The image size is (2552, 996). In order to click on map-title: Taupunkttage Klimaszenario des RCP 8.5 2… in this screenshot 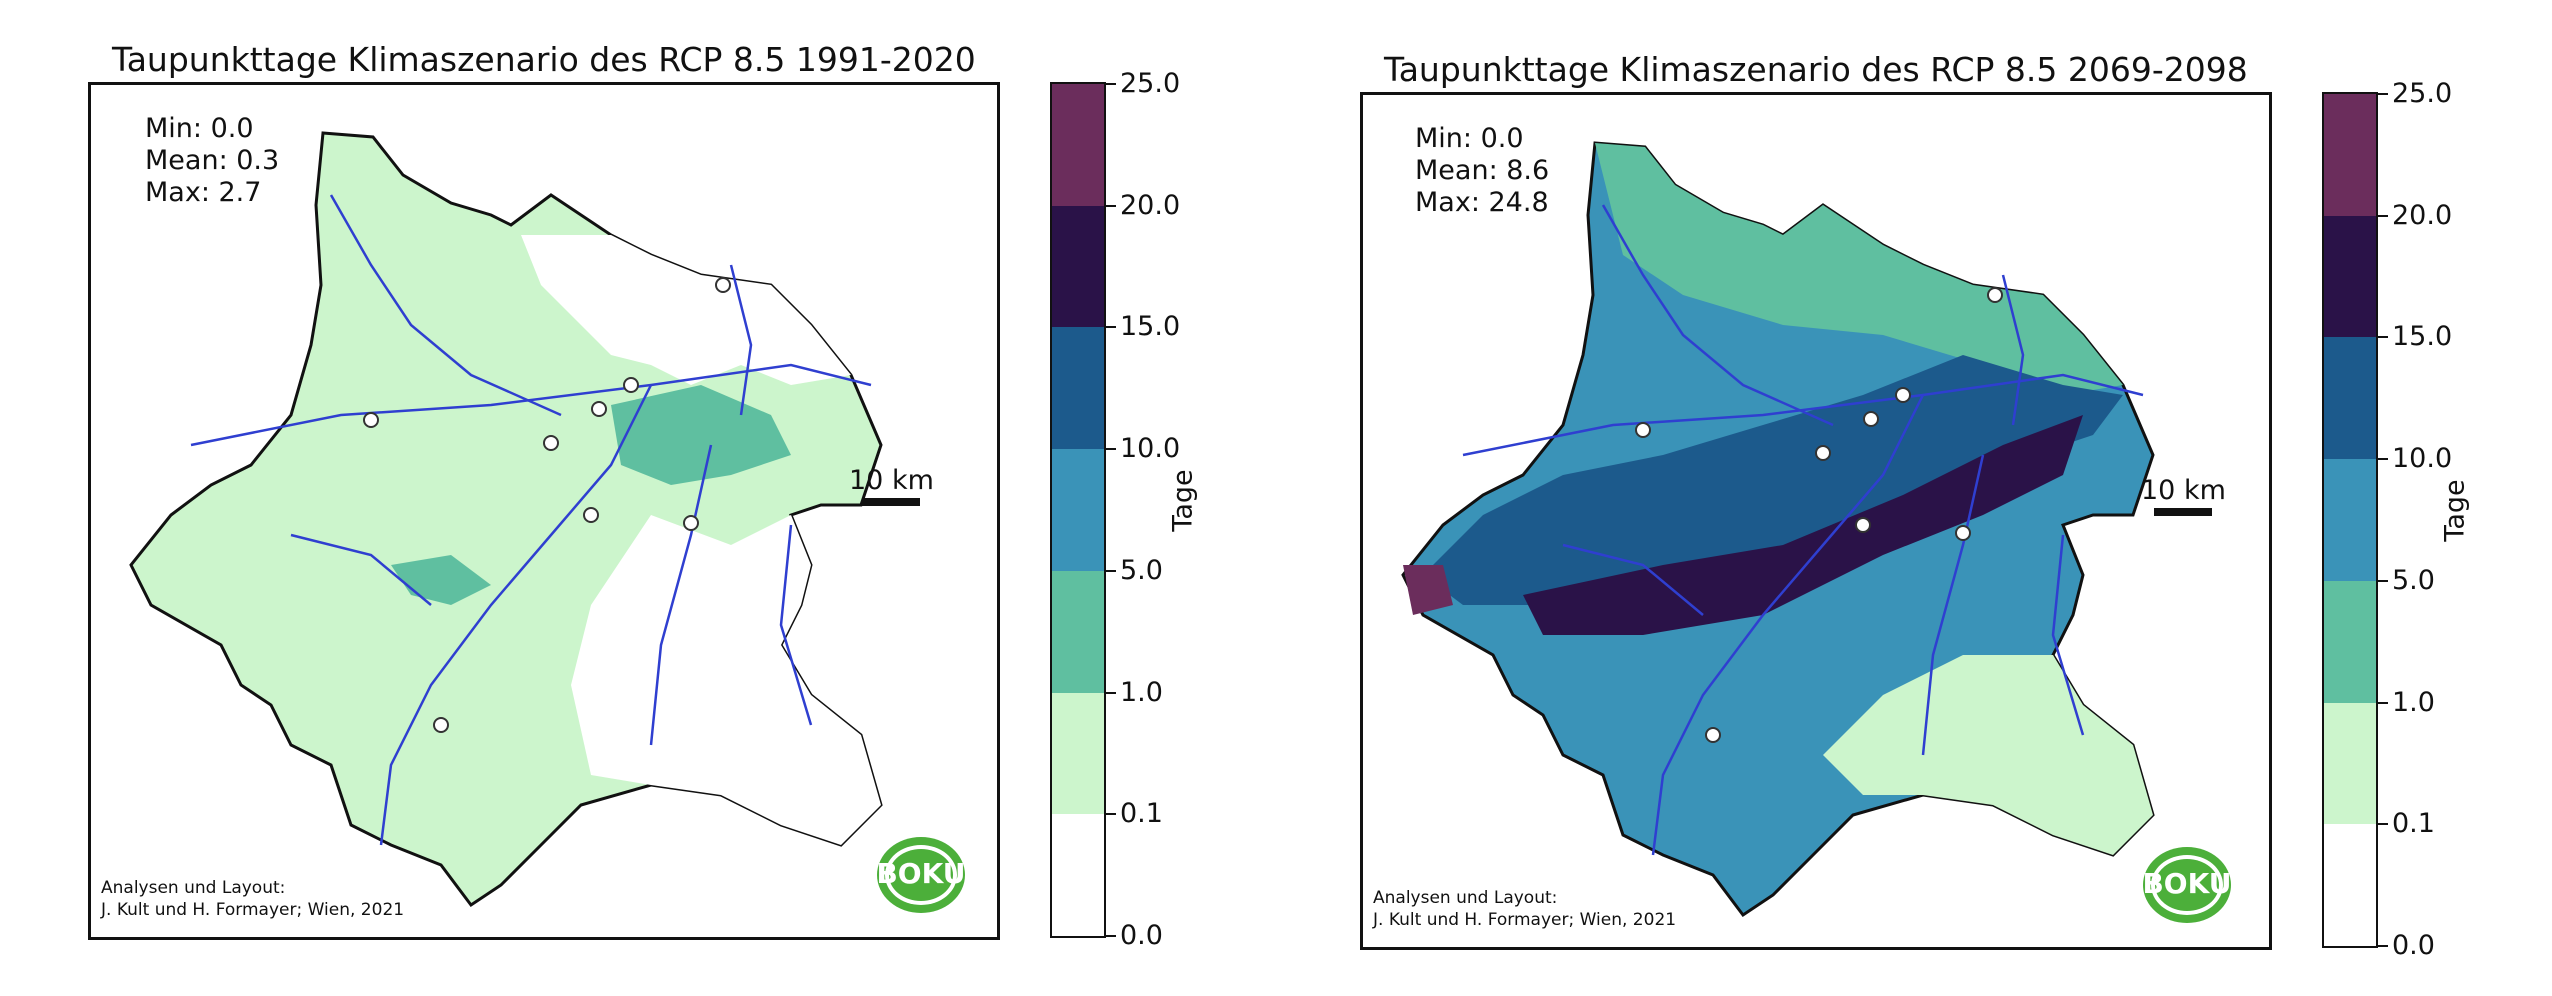, I will do `click(1816, 69)`.